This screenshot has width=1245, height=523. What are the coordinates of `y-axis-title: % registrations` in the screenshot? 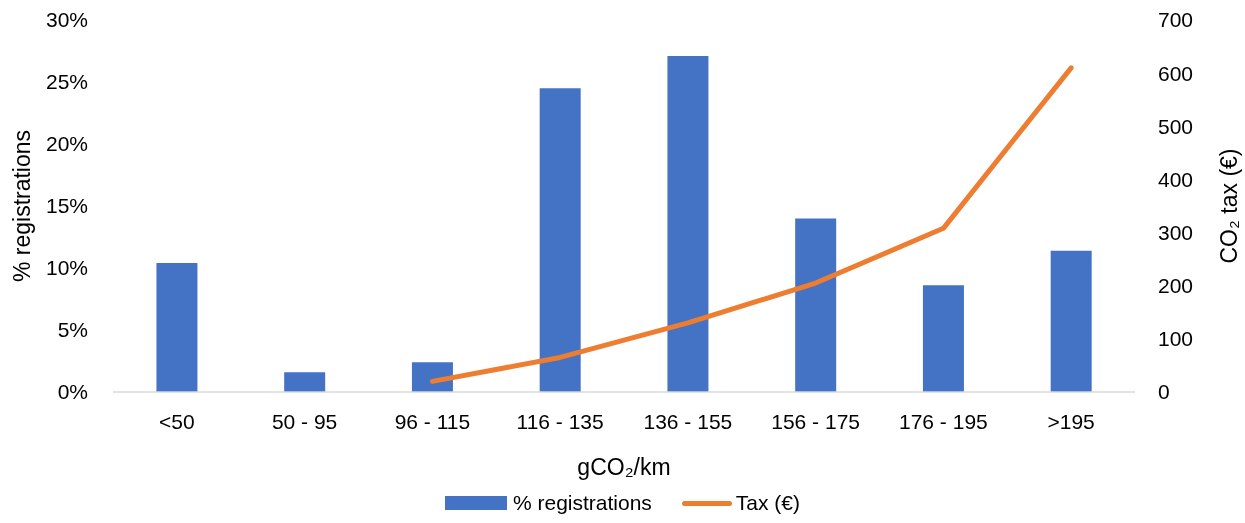 It's located at (22, 206).